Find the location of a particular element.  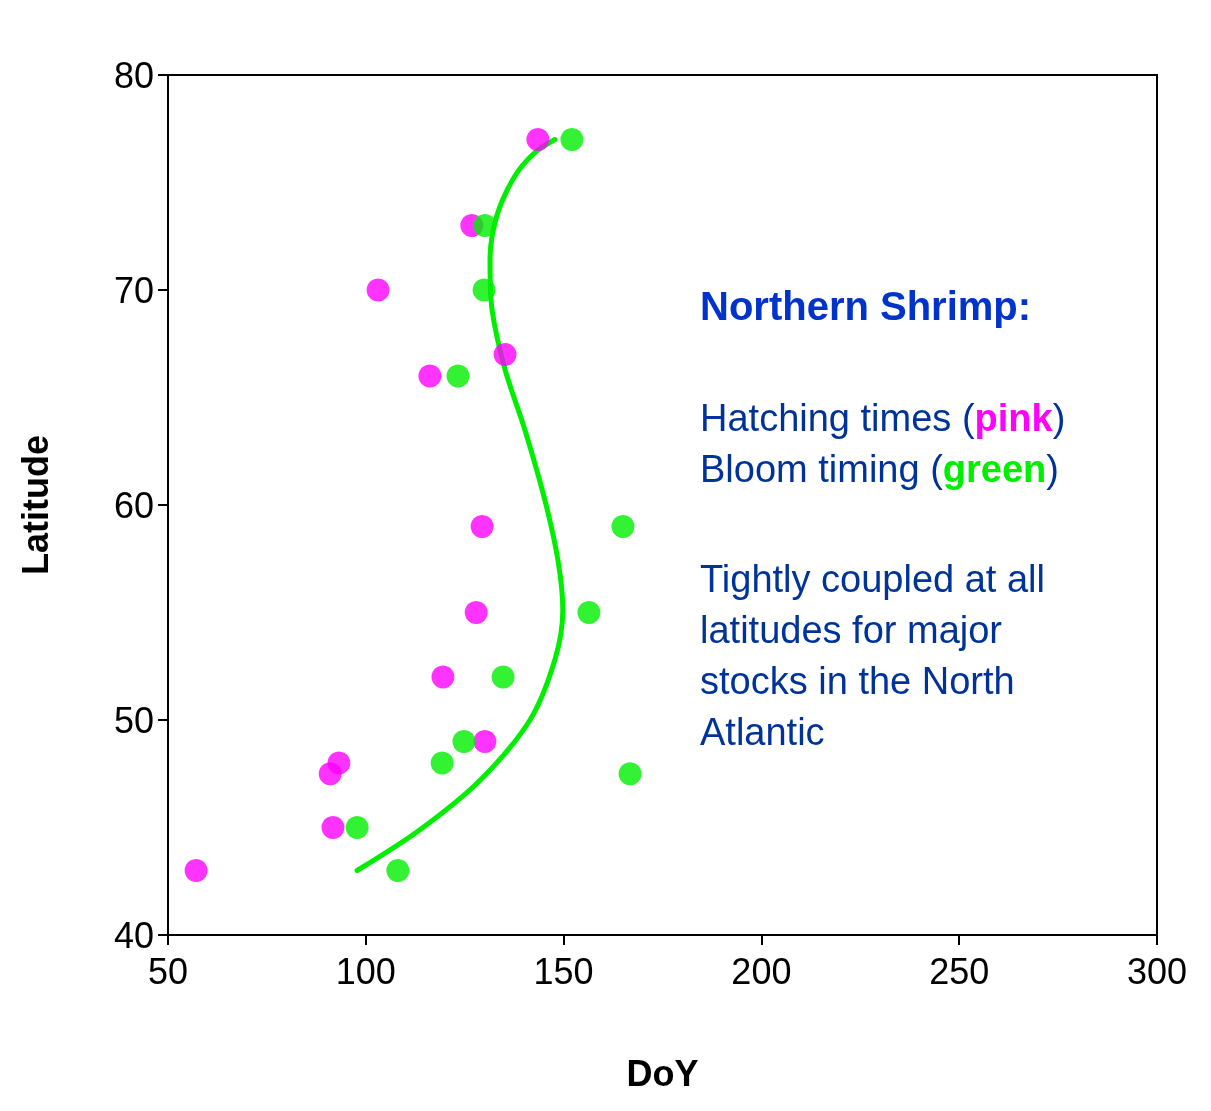

annotation: Bloom timing (green) is located at coordinates (879, 469).